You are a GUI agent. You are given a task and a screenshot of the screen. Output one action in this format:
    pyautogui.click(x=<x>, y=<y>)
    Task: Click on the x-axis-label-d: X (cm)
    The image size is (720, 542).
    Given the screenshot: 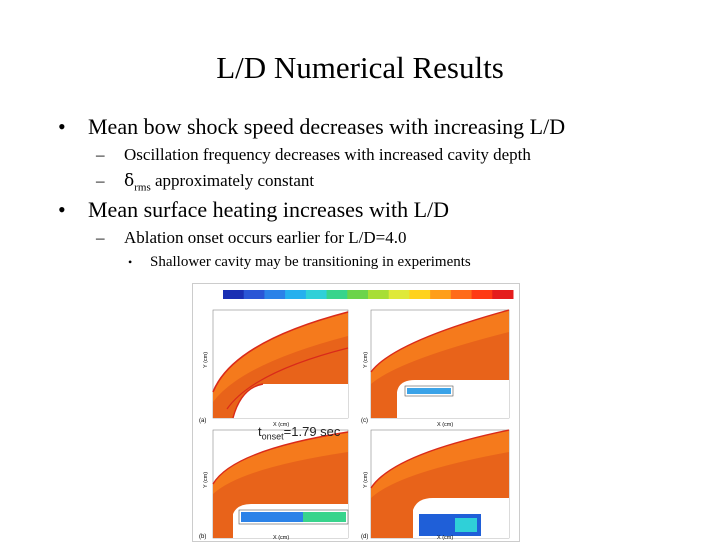 What is the action you would take?
    pyautogui.click(x=445, y=538)
    